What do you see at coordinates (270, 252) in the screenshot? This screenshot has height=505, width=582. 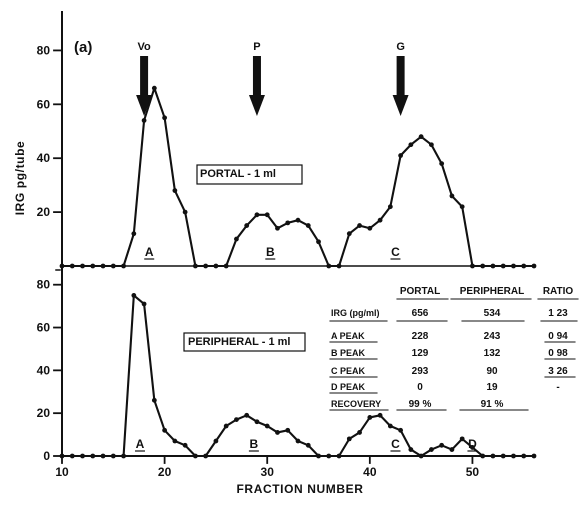 I see `portal-peak-label-b: B` at bounding box center [270, 252].